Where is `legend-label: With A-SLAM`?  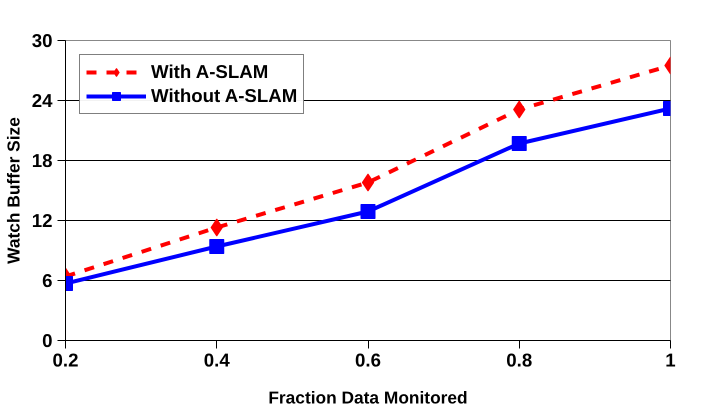 legend-label: With A-SLAM is located at coordinates (209, 72).